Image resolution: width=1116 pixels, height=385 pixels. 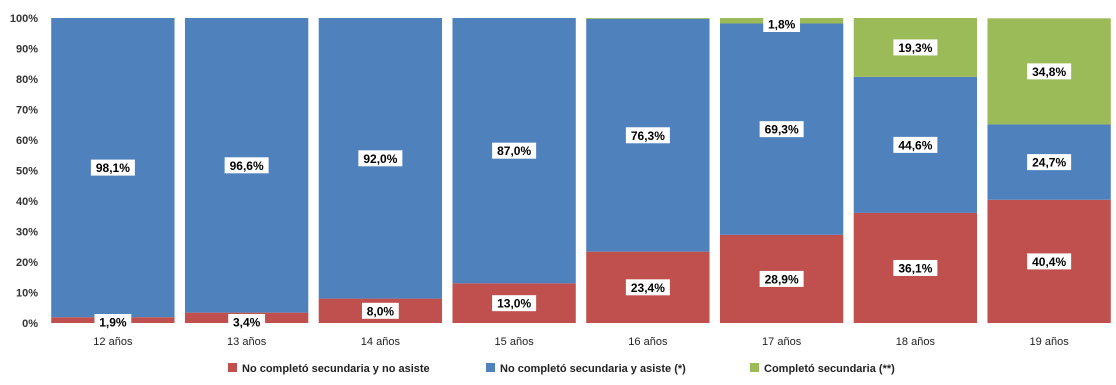 I want to click on data-label: 19,3%, so click(x=915, y=48).